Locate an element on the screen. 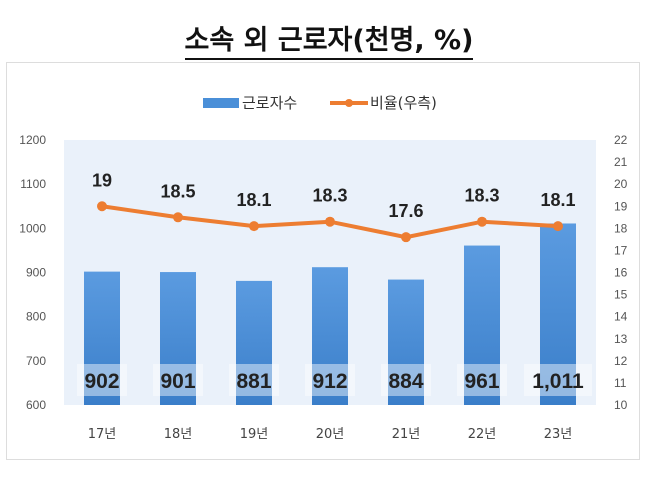 The width and height of the screenshot is (658, 480). category-label: 17년 is located at coordinates (102, 434).